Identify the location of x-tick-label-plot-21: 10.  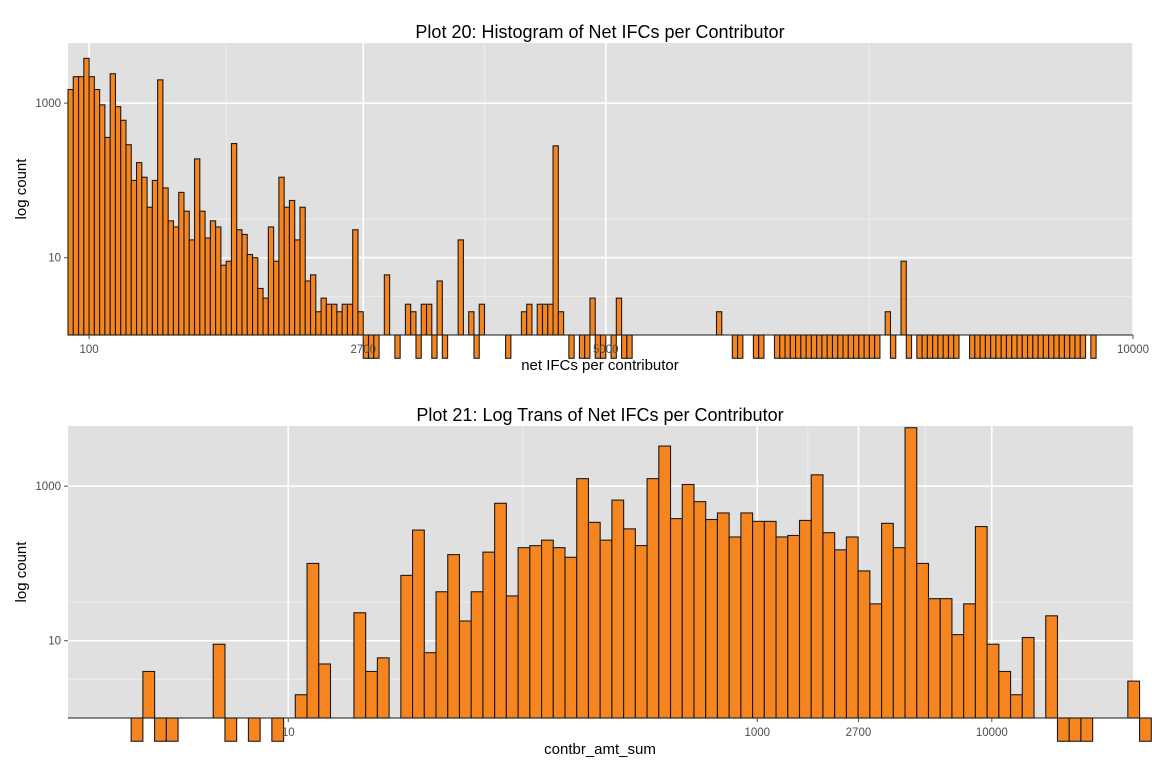
(288, 733).